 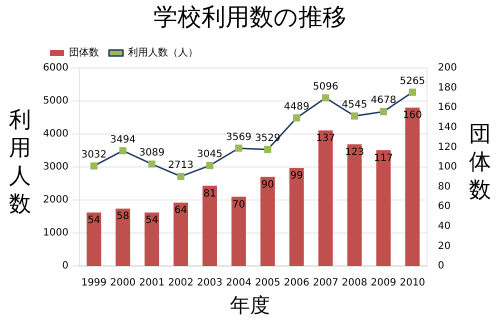 I want to click on y-tick-label: 2000, so click(x=55, y=200).